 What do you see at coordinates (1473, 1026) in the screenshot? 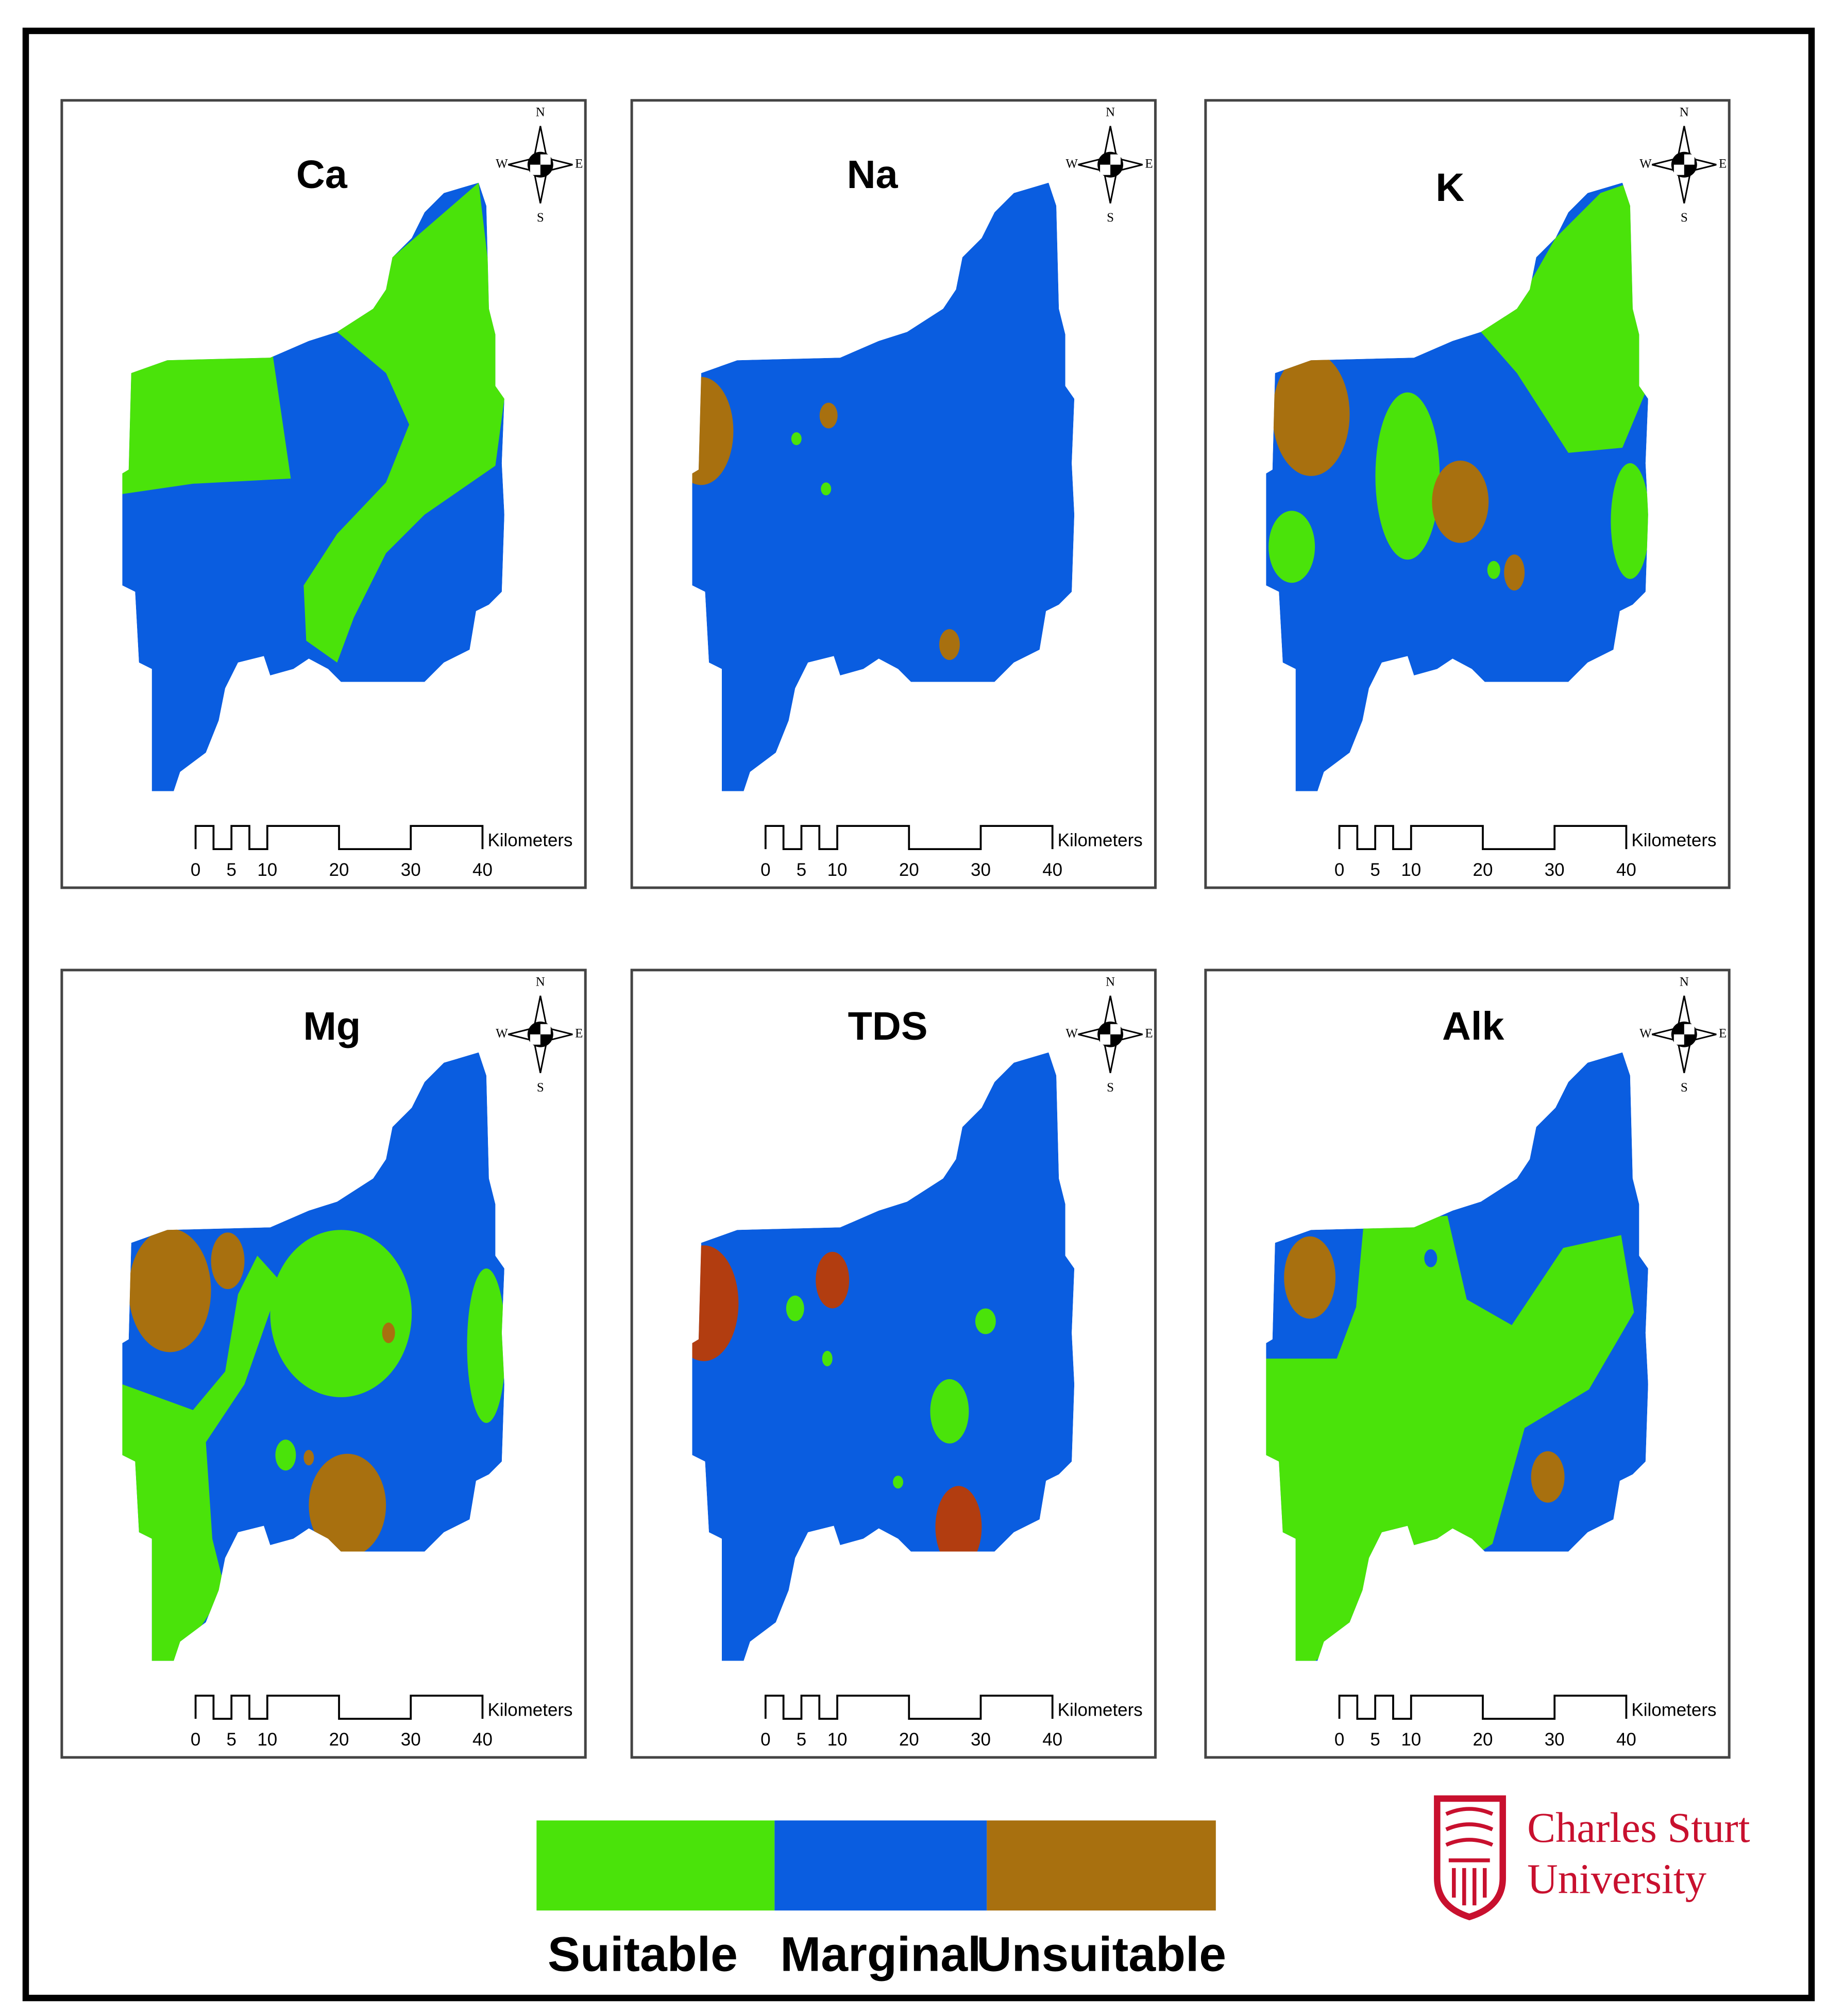
I see `panel-title: Alk` at bounding box center [1473, 1026].